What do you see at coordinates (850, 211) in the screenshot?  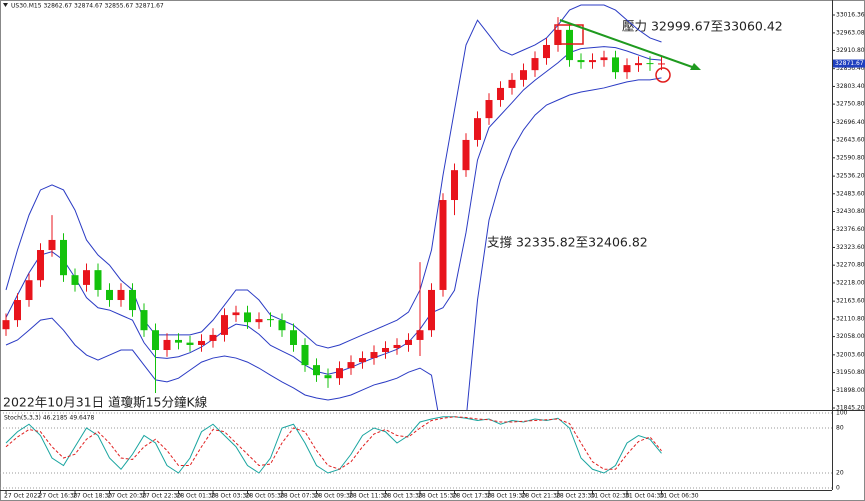 I see `y-tick-label: 32430.80` at bounding box center [850, 211].